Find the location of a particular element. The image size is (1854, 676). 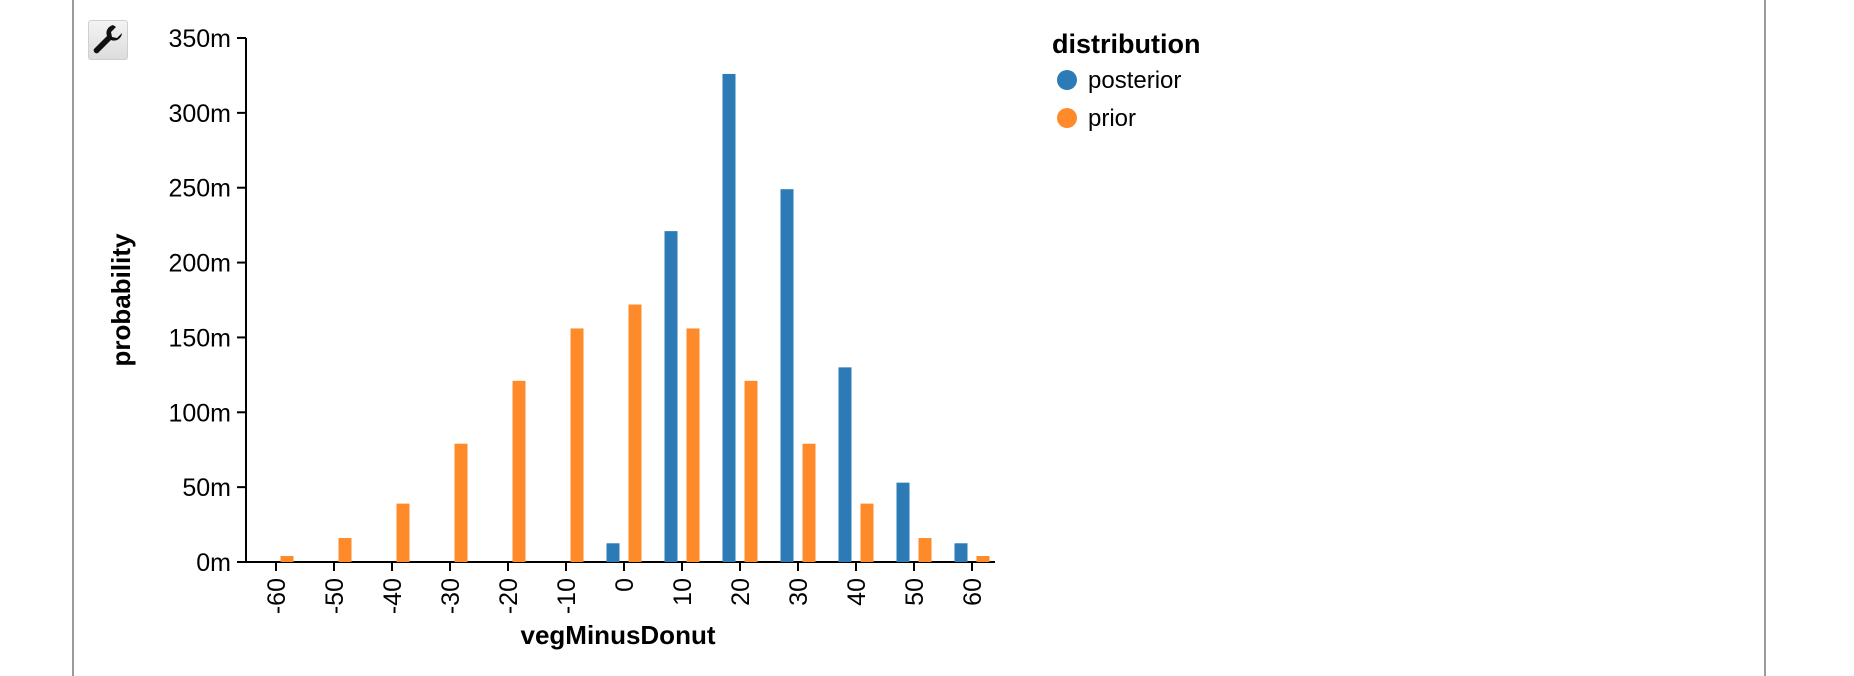

x-tick-label: -50 is located at coordinates (335, 596).